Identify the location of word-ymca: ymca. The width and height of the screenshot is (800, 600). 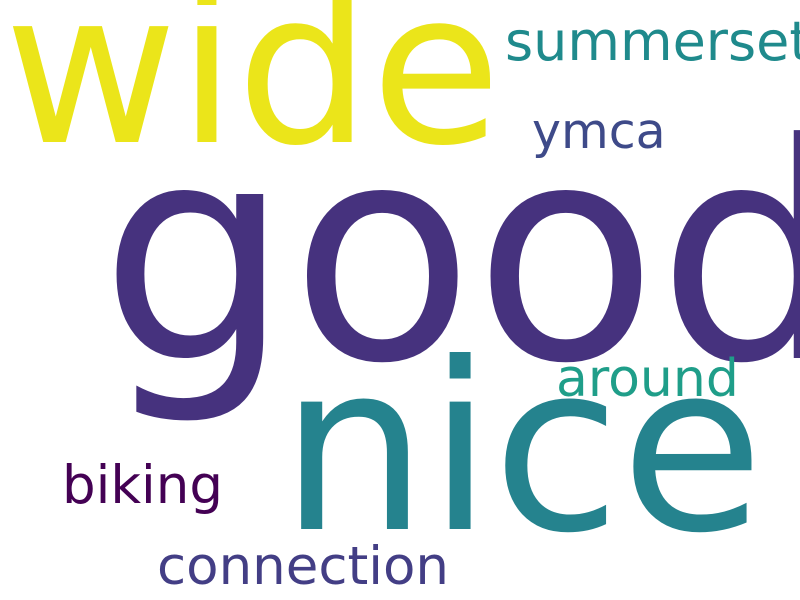
(599, 131).